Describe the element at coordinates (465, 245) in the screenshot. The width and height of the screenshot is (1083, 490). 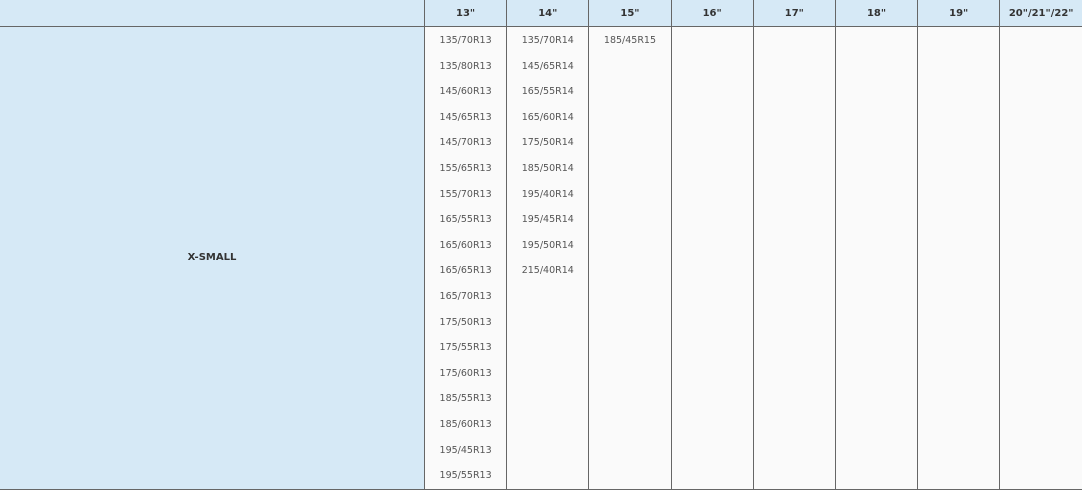
I see `tire-size: 165/60R13` at that location.